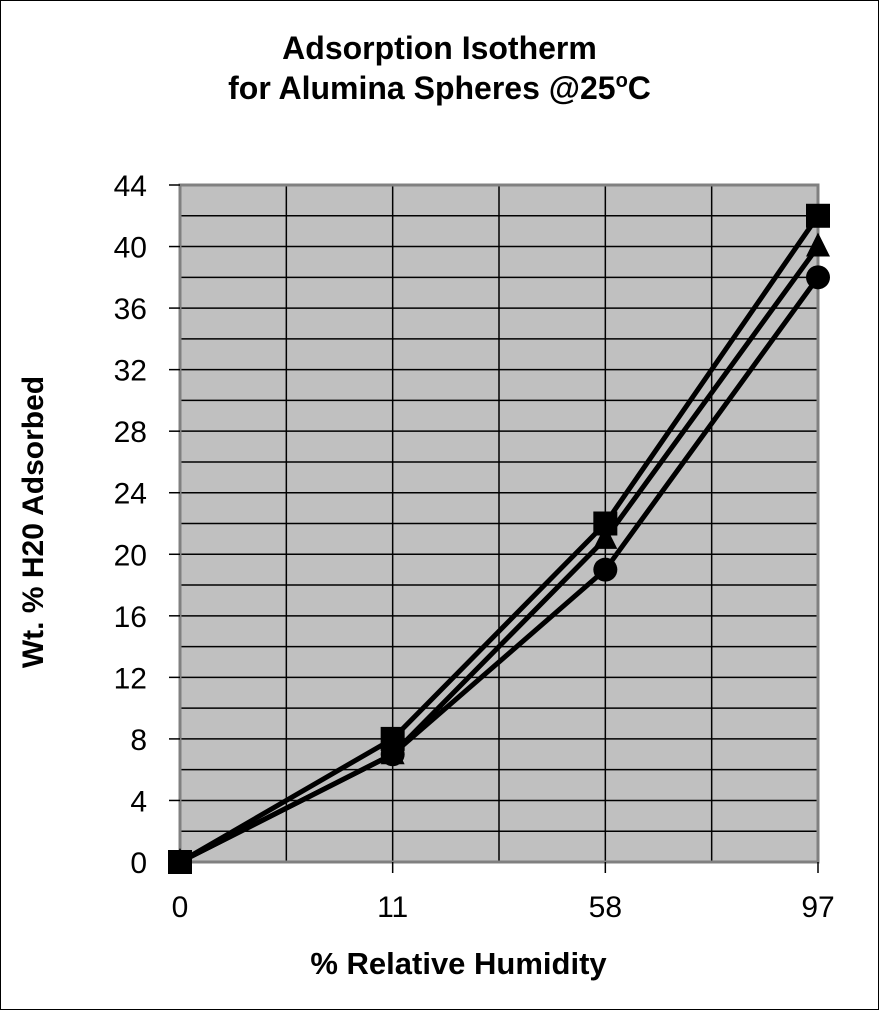 The height and width of the screenshot is (1010, 879). Describe the element at coordinates (130, 617) in the screenshot. I see `y-tick-label: 16` at that location.